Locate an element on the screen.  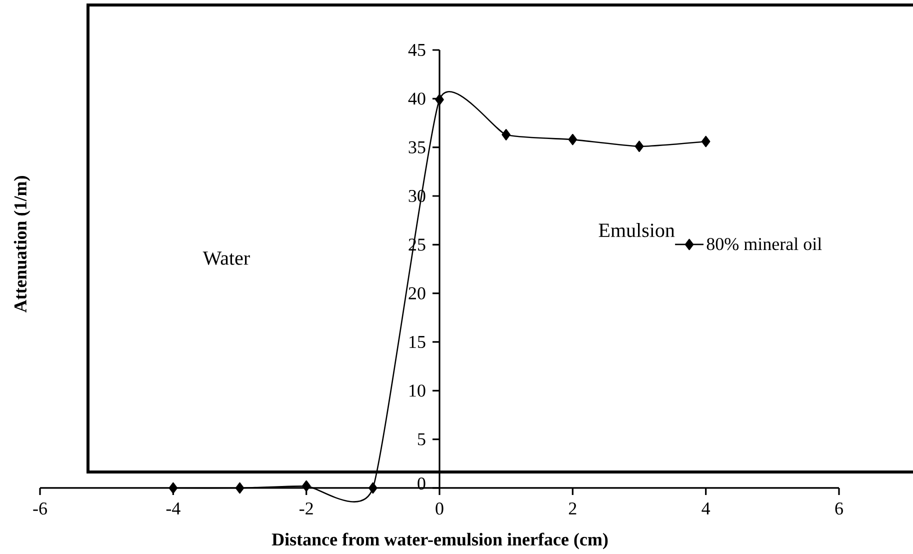
x-tick-label: -2 is located at coordinates (306, 508).